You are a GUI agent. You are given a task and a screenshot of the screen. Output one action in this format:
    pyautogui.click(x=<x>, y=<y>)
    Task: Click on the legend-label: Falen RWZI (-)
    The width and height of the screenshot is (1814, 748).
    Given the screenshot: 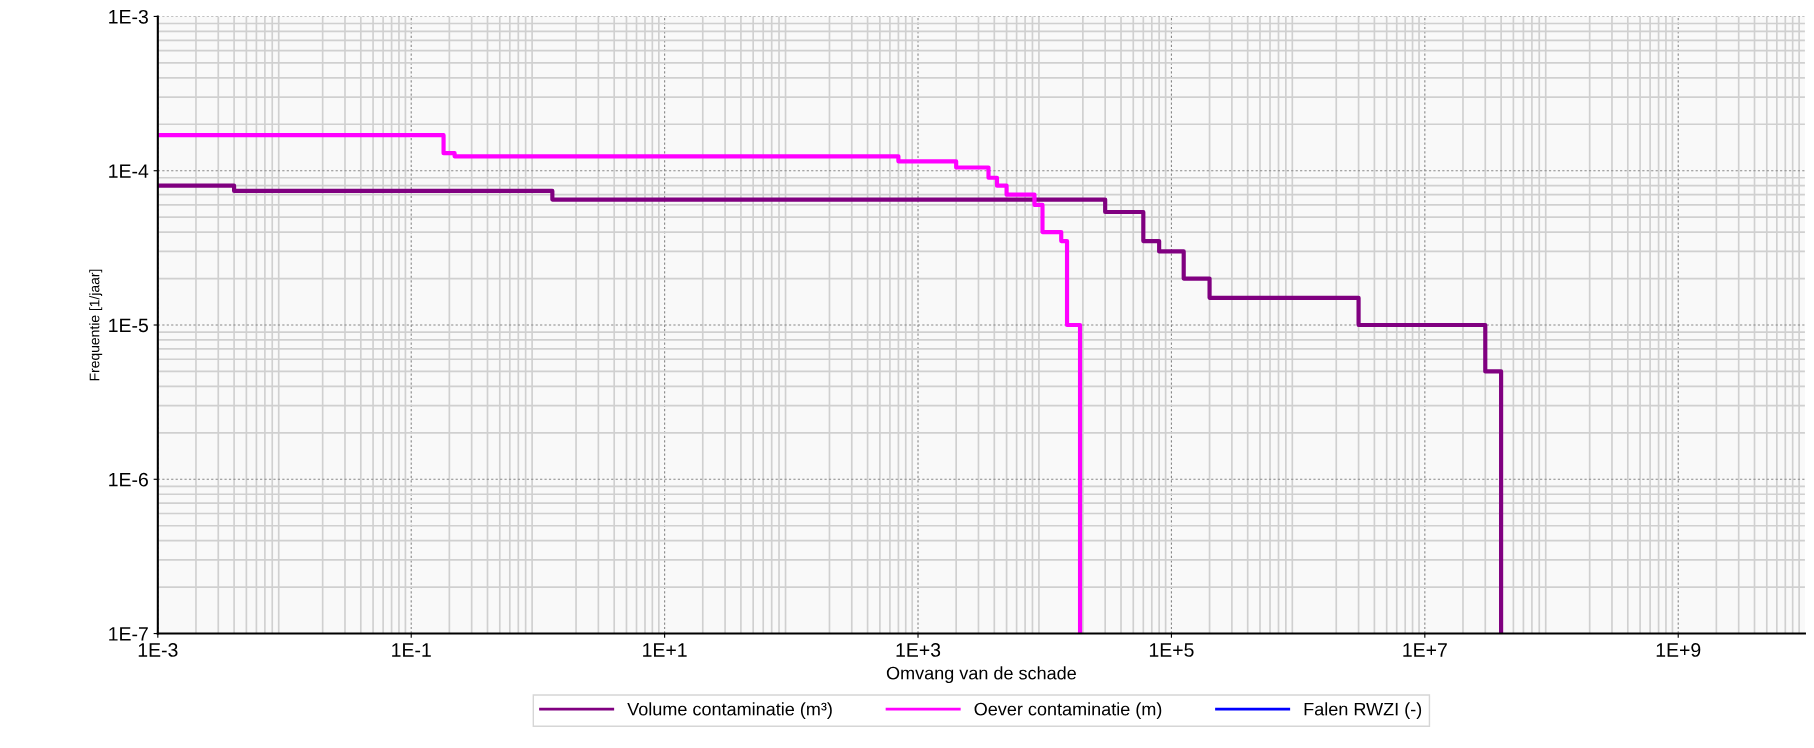 What is the action you would take?
    pyautogui.click(x=1363, y=711)
    